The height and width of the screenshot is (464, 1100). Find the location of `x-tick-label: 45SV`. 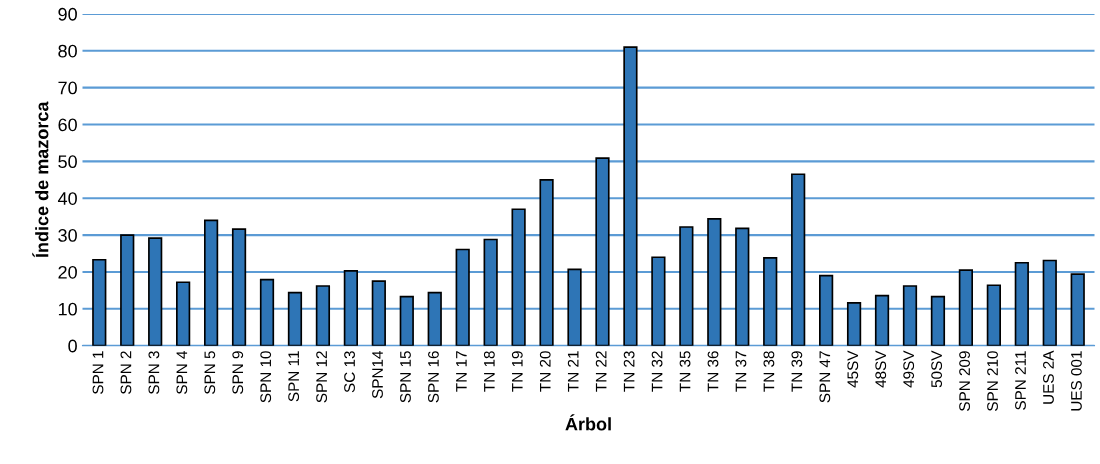

x-tick-label: 45SV is located at coordinates (853, 369).